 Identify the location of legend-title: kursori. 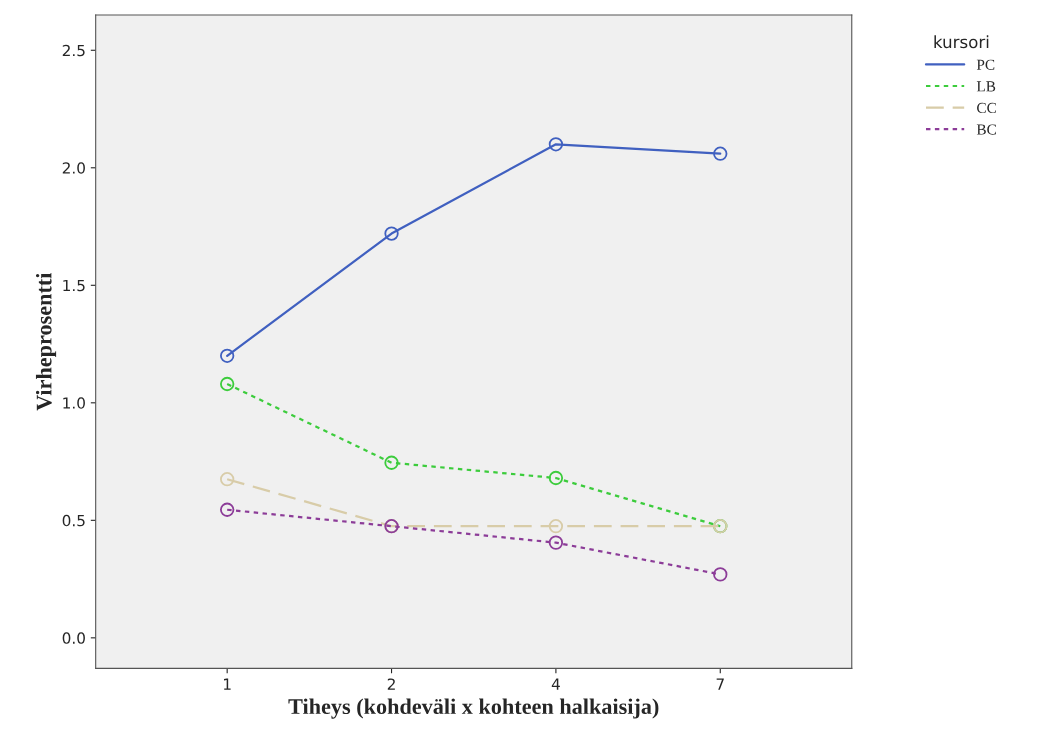
(961, 42).